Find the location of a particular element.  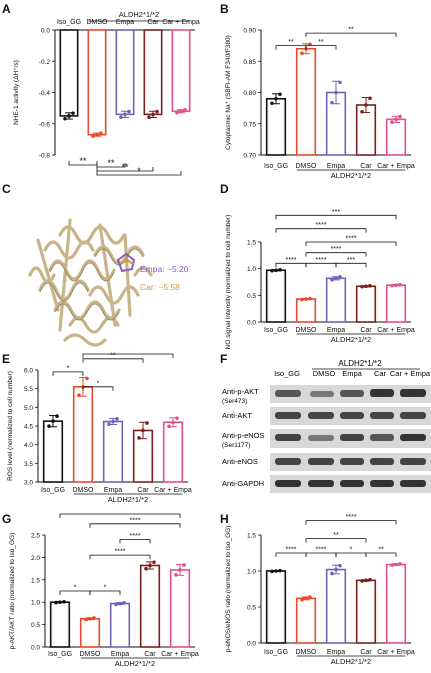

y-axis-label: p-eNOS/eNOS ratio (normalized to Iso_GG) is located at coordinates (228, 589).